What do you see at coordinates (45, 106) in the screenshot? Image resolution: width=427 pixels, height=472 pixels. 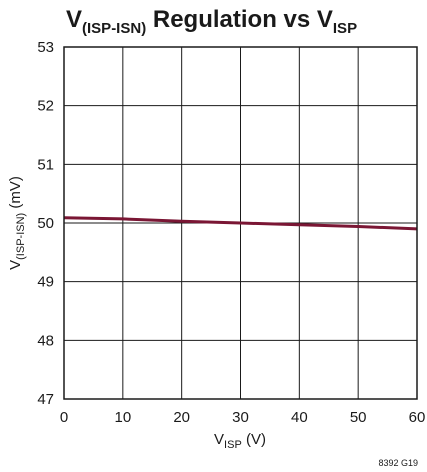 I see `y-tick-label: 52` at bounding box center [45, 106].